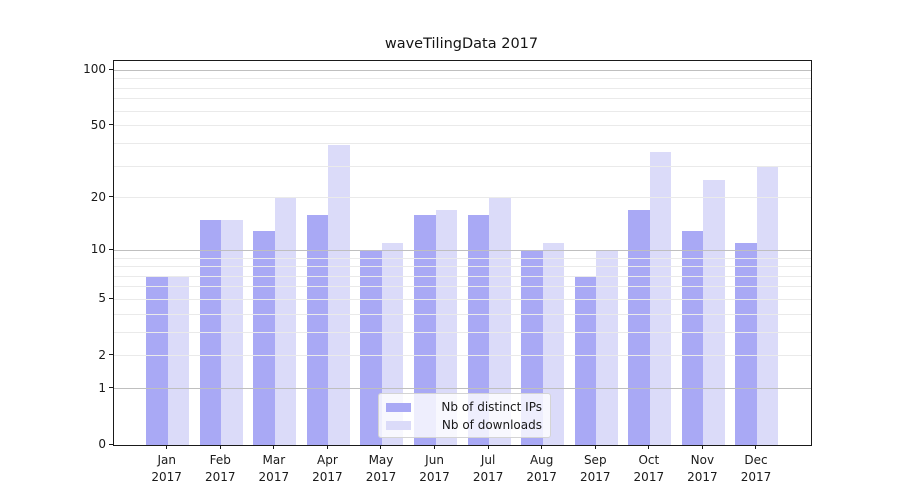 Image resolution: width=900 pixels, height=500 pixels. Describe the element at coordinates (98, 124) in the screenshot. I see `y-tick-label: 50` at that location.